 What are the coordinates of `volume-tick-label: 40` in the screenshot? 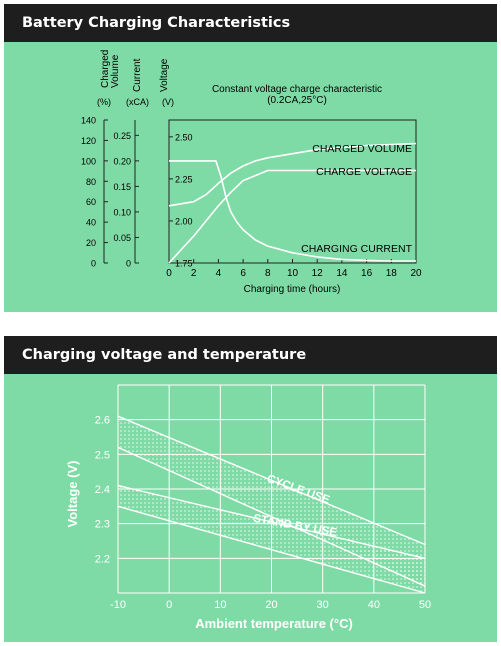 It's located at (91, 223).